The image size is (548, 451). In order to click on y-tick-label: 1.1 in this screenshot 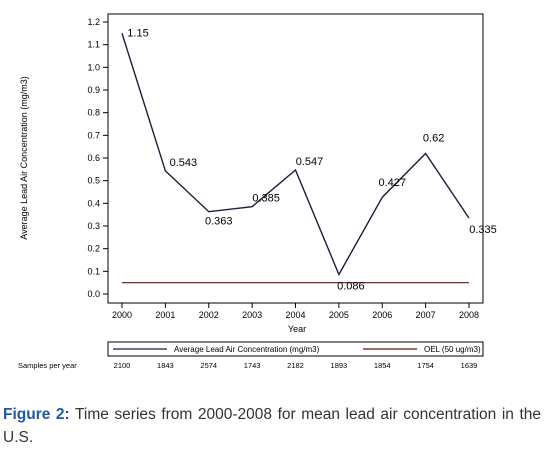, I will do `click(93, 45)`.